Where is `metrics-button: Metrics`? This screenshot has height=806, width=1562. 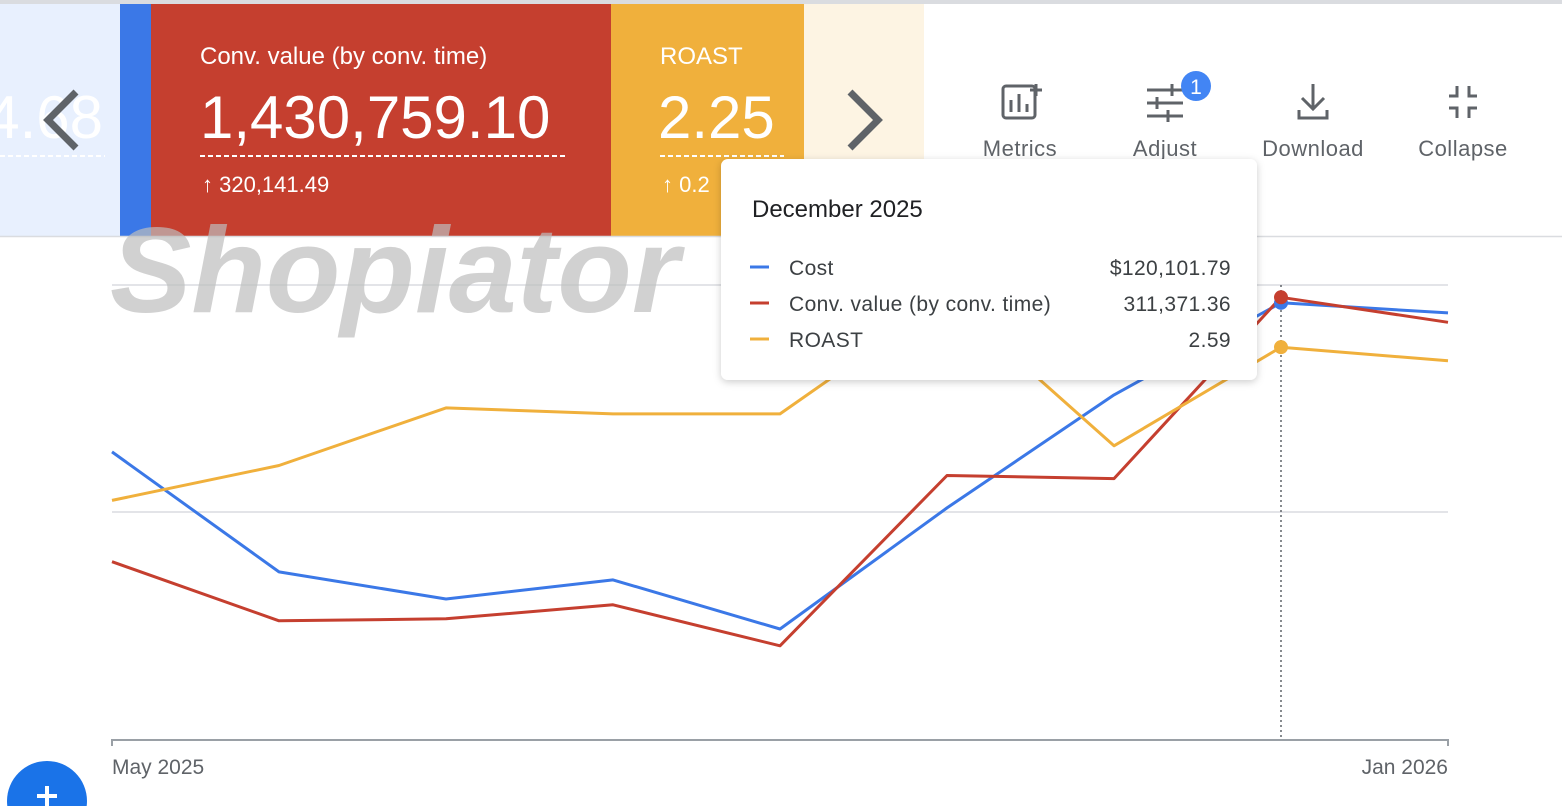
metrics-button: Metrics is located at coordinates (1020, 122).